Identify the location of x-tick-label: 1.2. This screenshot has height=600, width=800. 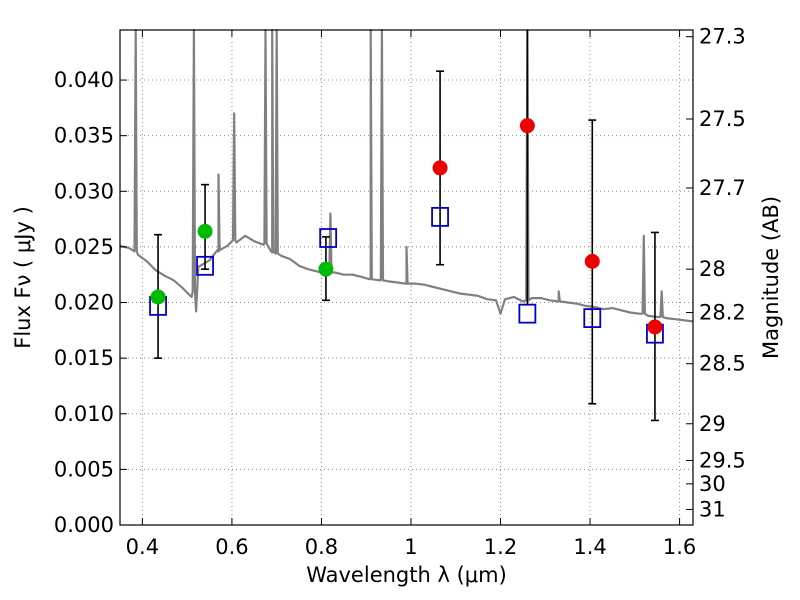
(500, 547).